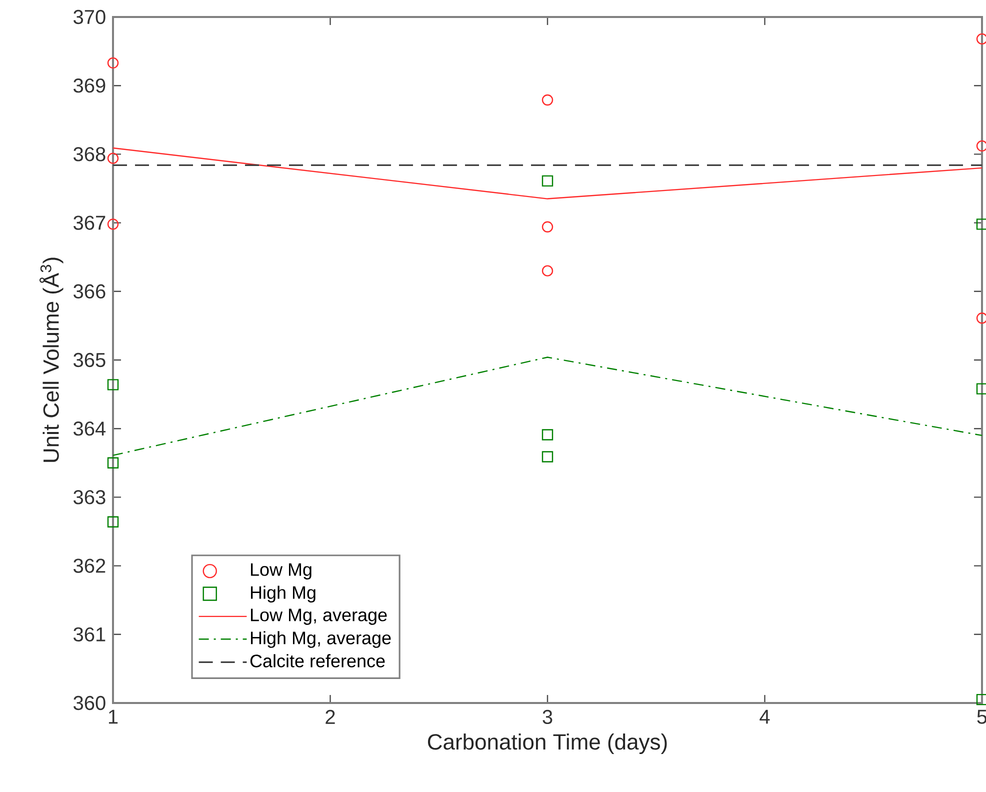 The height and width of the screenshot is (792, 986). I want to click on x-tick-label: 3, so click(547, 717).